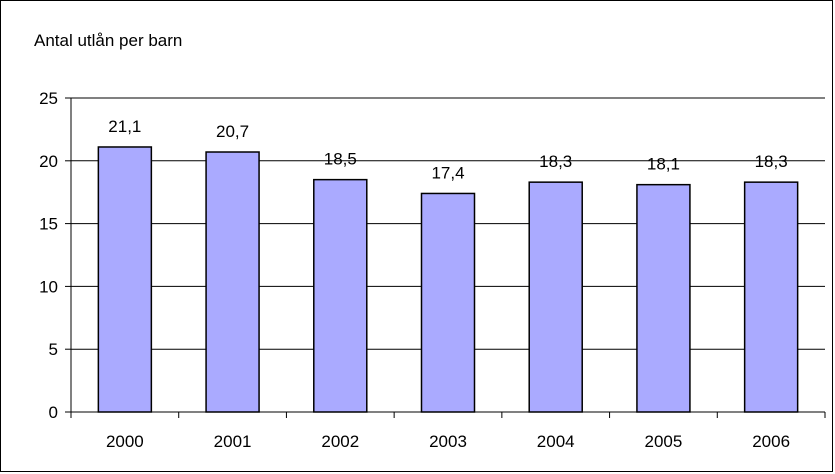 The height and width of the screenshot is (474, 835). Describe the element at coordinates (48, 224) in the screenshot. I see `y-tick-label: 15` at that location.